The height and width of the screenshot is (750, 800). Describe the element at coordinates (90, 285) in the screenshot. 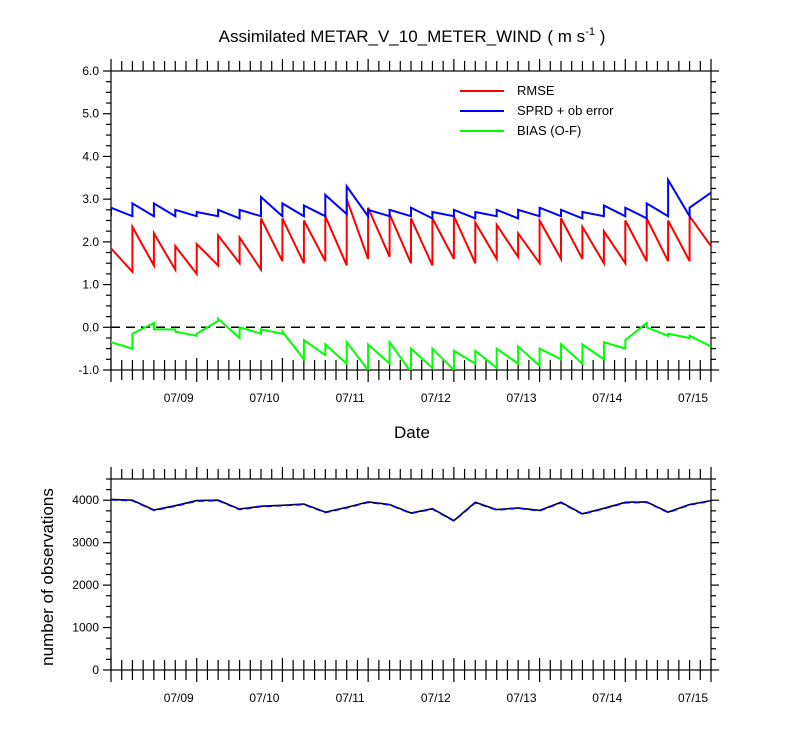

I see `y-tick-label: 1.0` at that location.